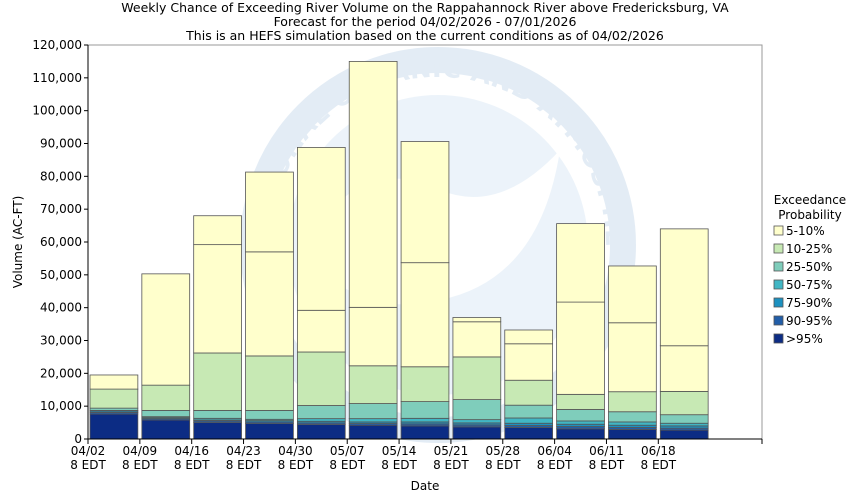 This screenshot has width=850, height=500. What do you see at coordinates (658, 451) in the screenshot?
I see `x-tick-label-date: 06/18` at bounding box center [658, 451].